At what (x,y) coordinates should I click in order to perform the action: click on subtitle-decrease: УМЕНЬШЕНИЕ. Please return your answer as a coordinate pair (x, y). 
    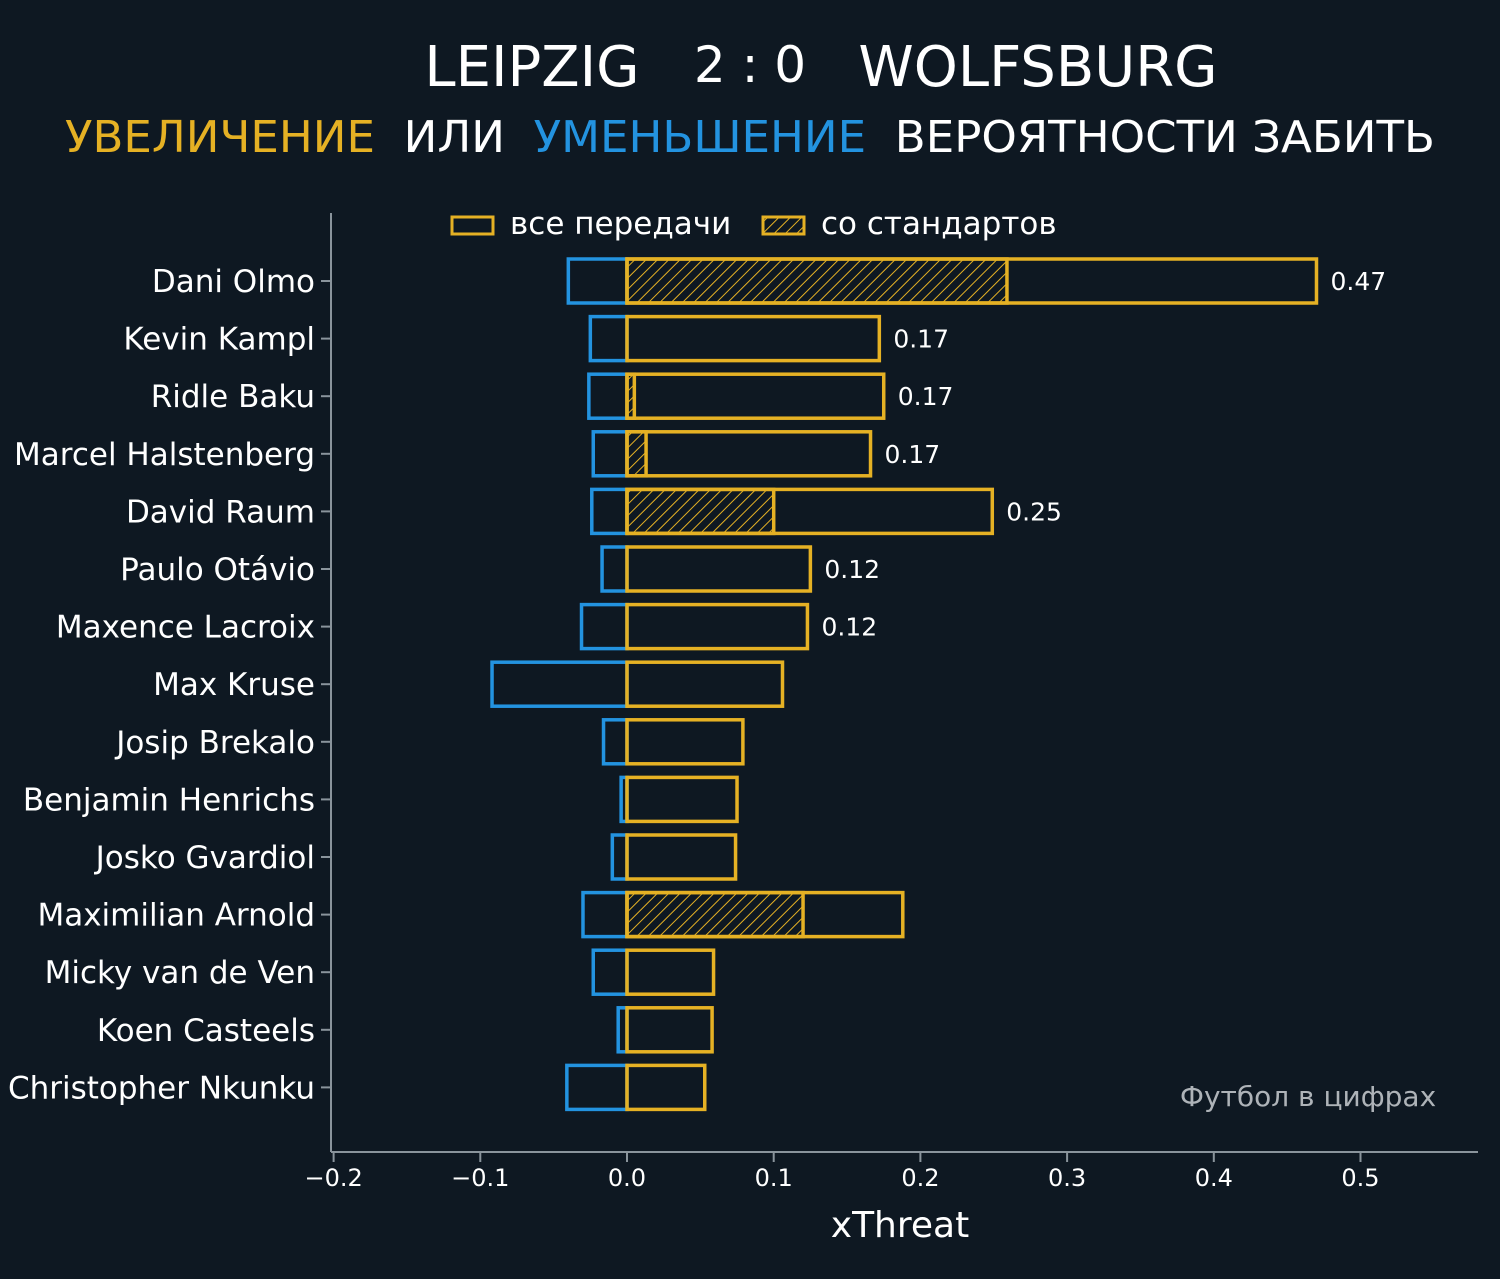
    Looking at the image, I should click on (700, 137).